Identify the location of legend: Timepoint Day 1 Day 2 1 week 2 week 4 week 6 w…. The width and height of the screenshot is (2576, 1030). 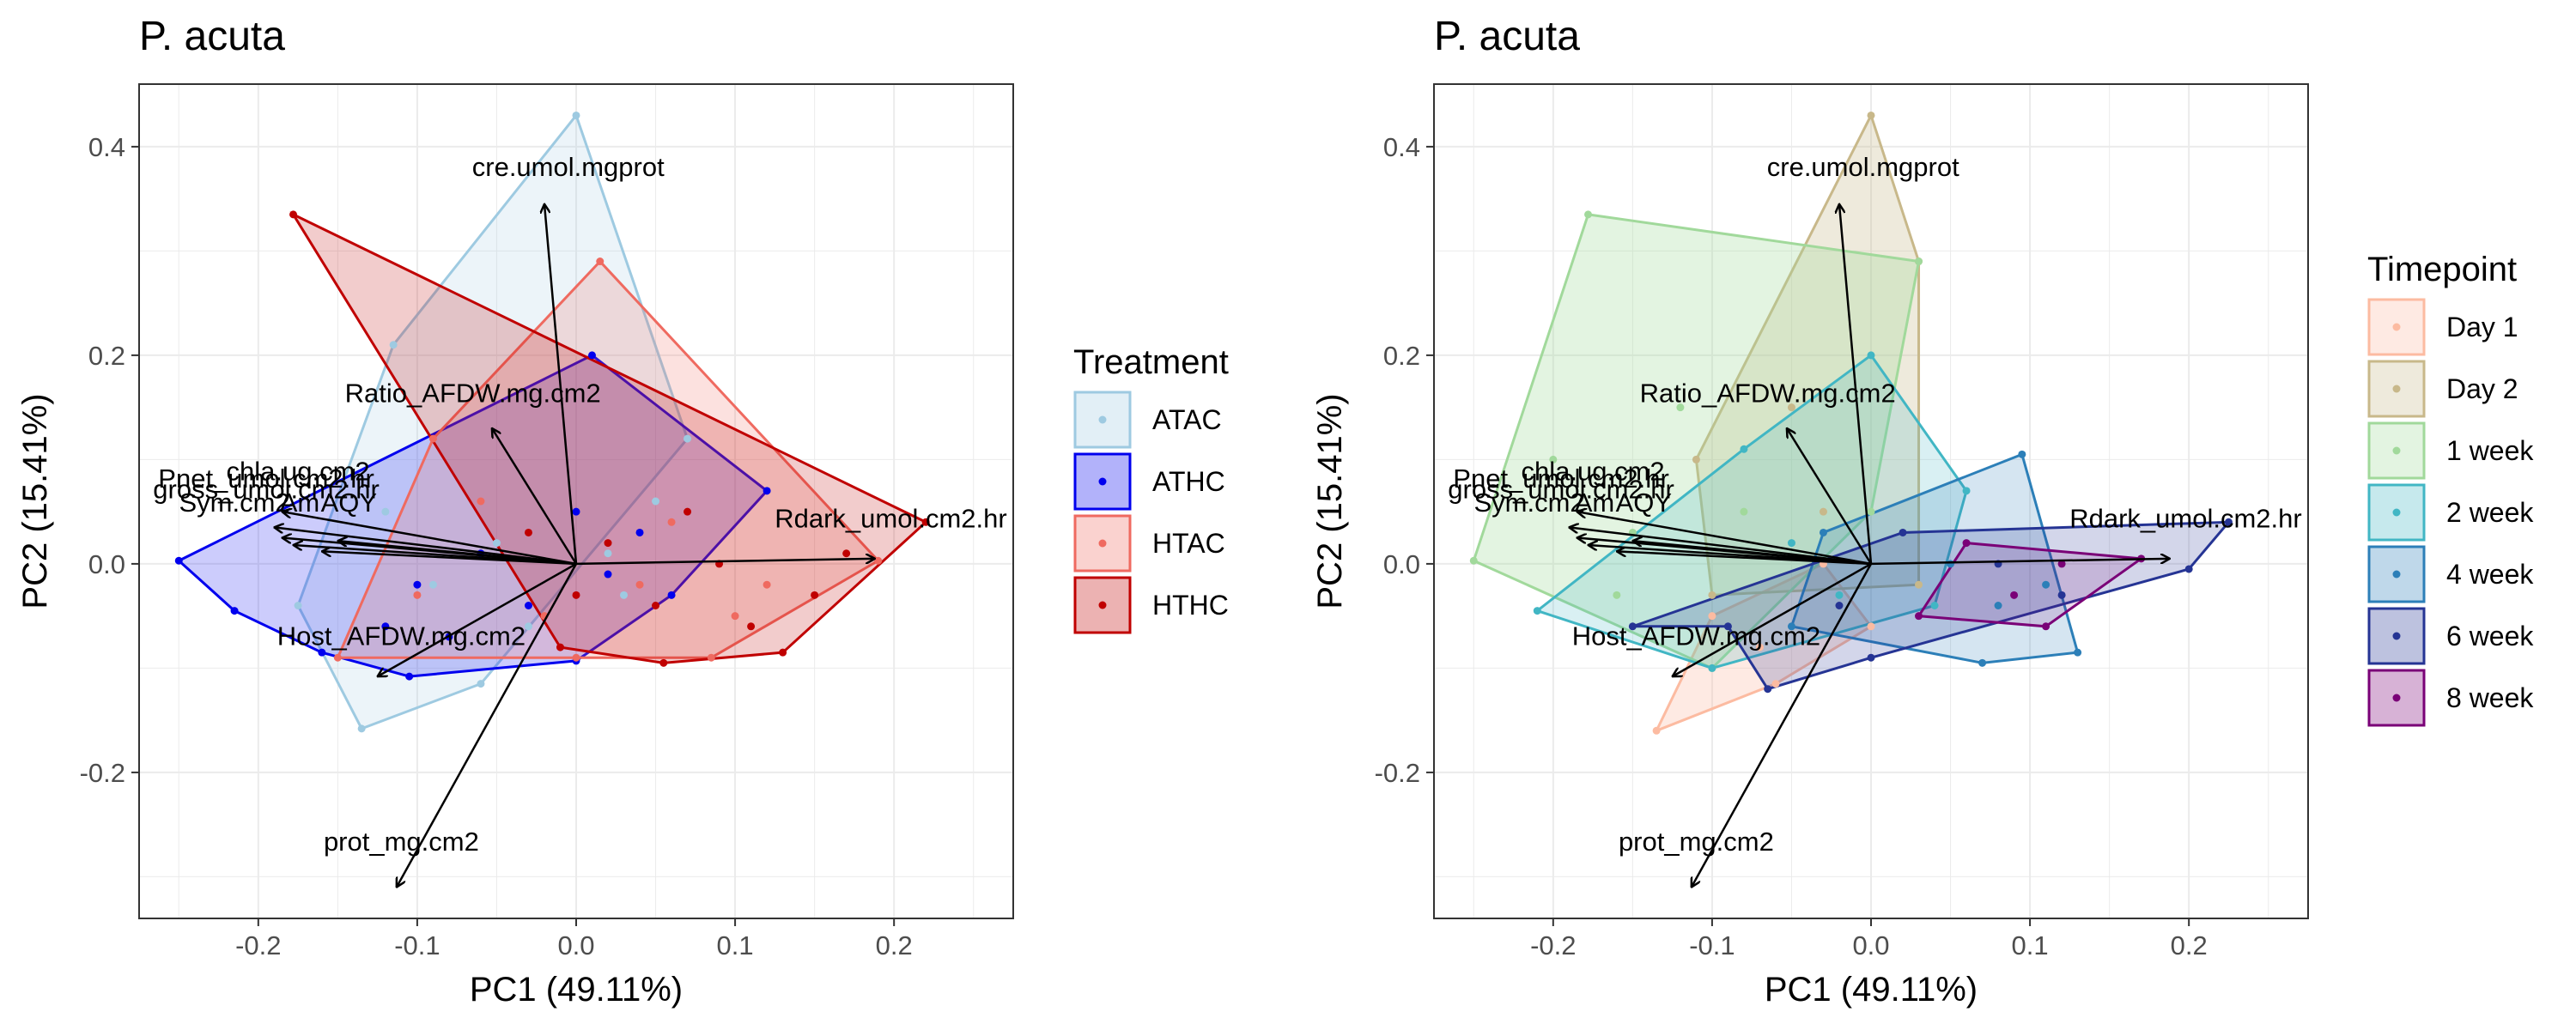
(2450, 489).